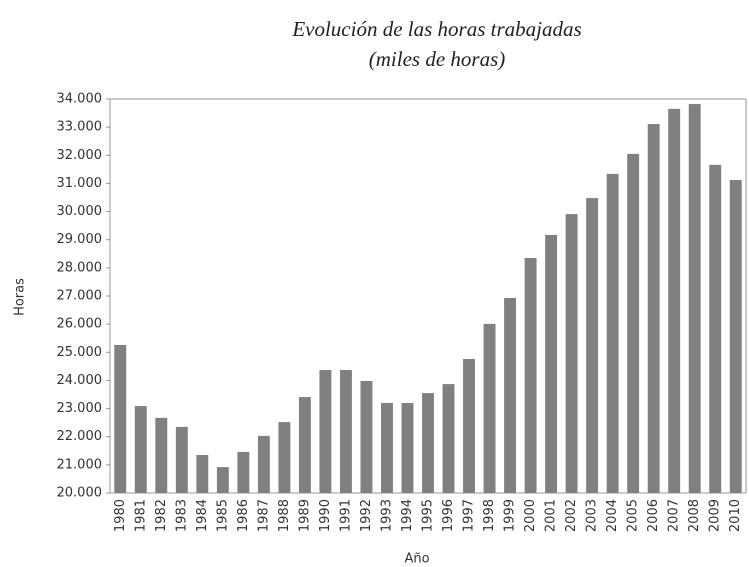 Image resolution: width=749 pixels, height=567 pixels. What do you see at coordinates (202, 515) in the screenshot?
I see `x-tick-label: 1984` at bounding box center [202, 515].